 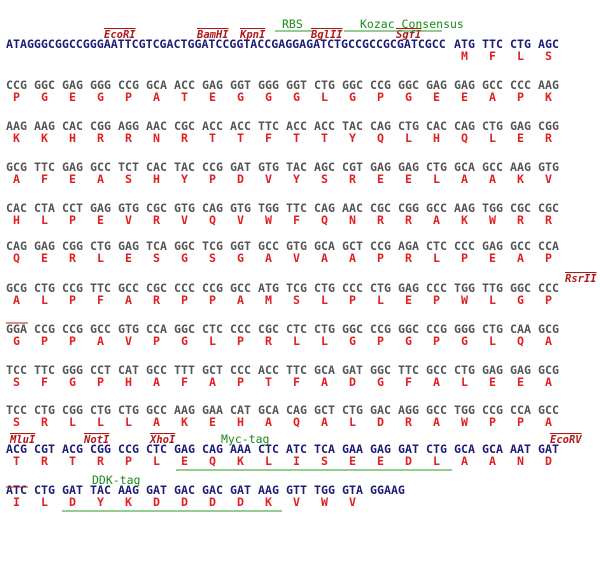 I want to click on codon: CCT, so click(x=100, y=370).